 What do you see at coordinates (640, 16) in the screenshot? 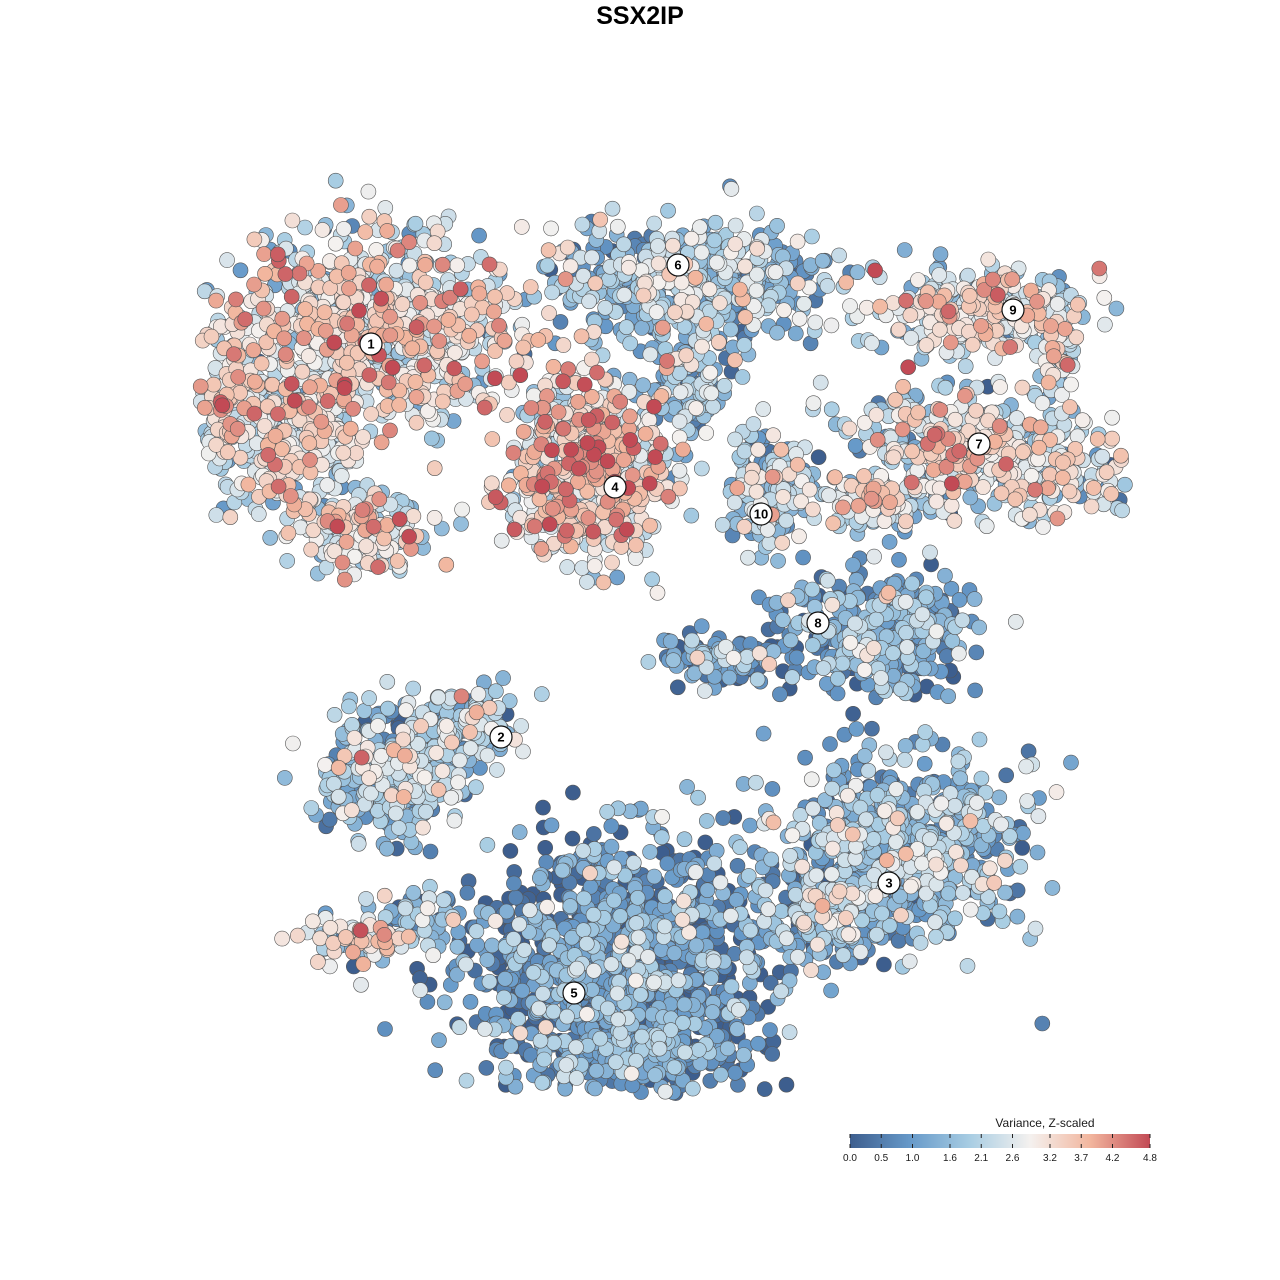
I see `chart-title: SSX2IP` at bounding box center [640, 16].